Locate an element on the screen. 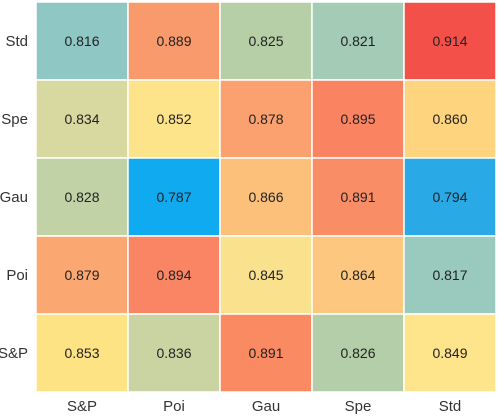  cell-value-label: 0.825 is located at coordinates (265, 41).